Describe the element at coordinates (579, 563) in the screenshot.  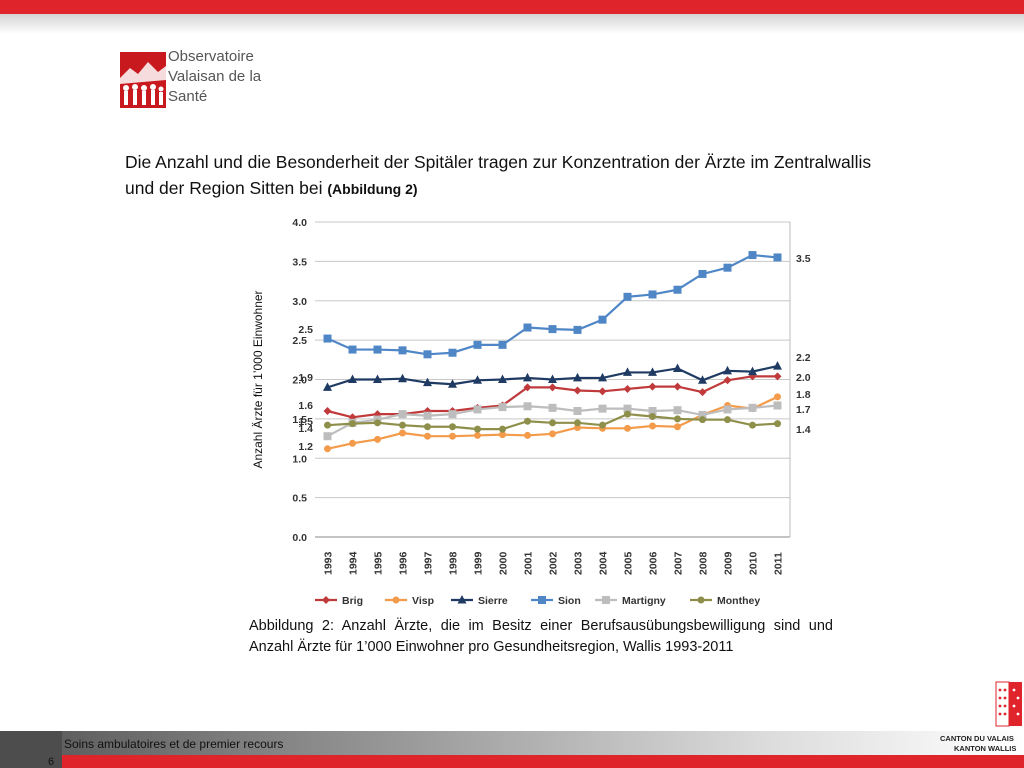
I see `x-tick-label: 2003` at that location.